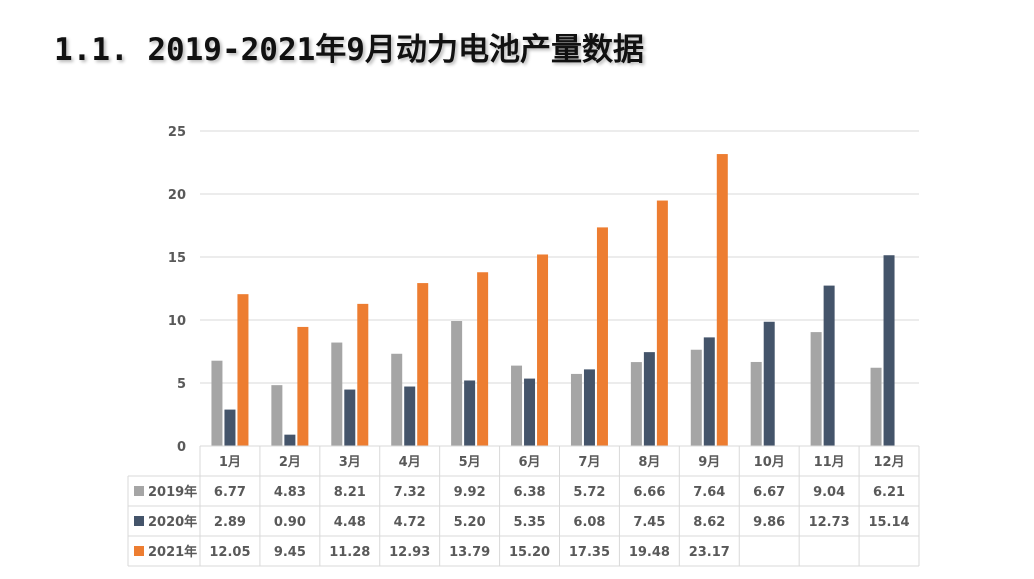  I want to click on data-label: 4.72, so click(410, 522).